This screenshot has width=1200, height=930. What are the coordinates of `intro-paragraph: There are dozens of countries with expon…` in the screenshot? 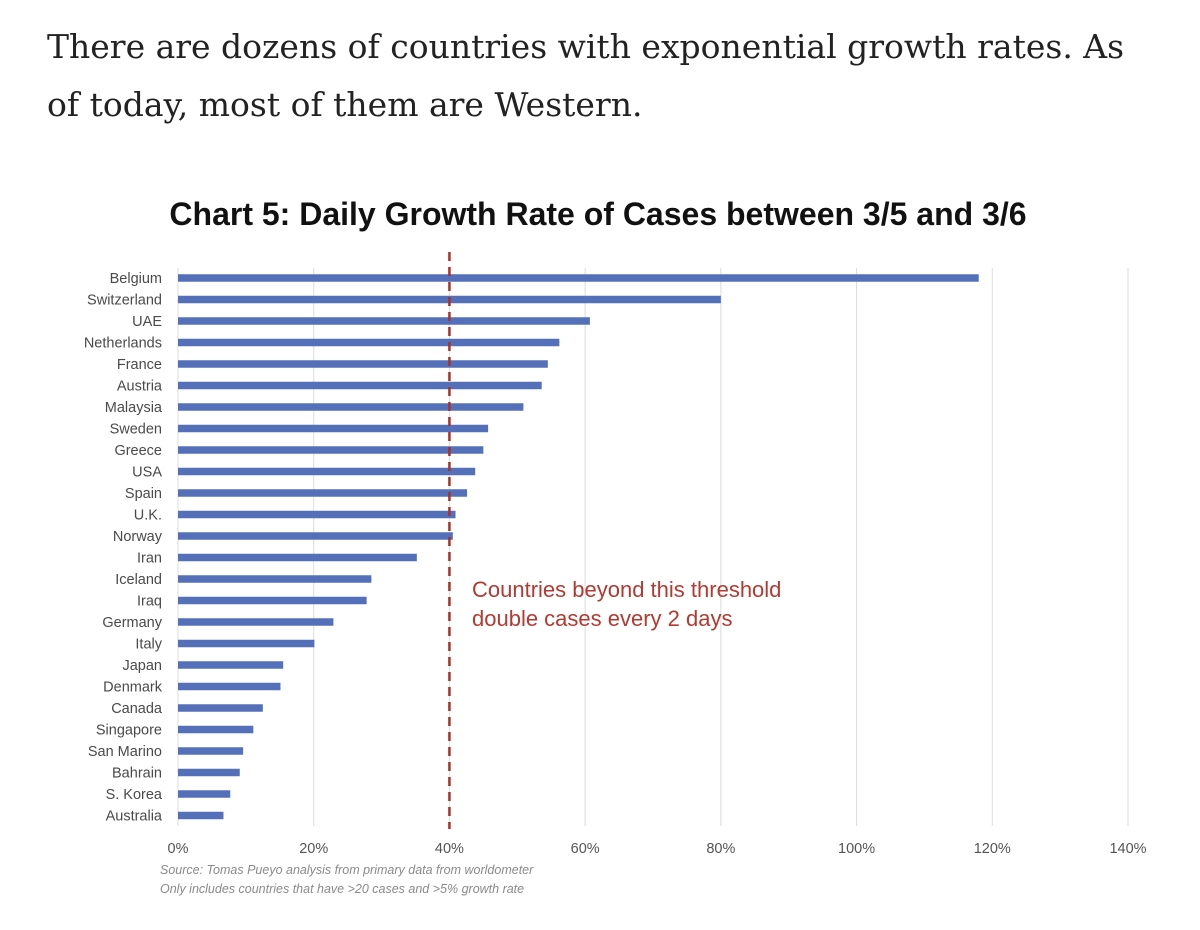 It's located at (586, 75).